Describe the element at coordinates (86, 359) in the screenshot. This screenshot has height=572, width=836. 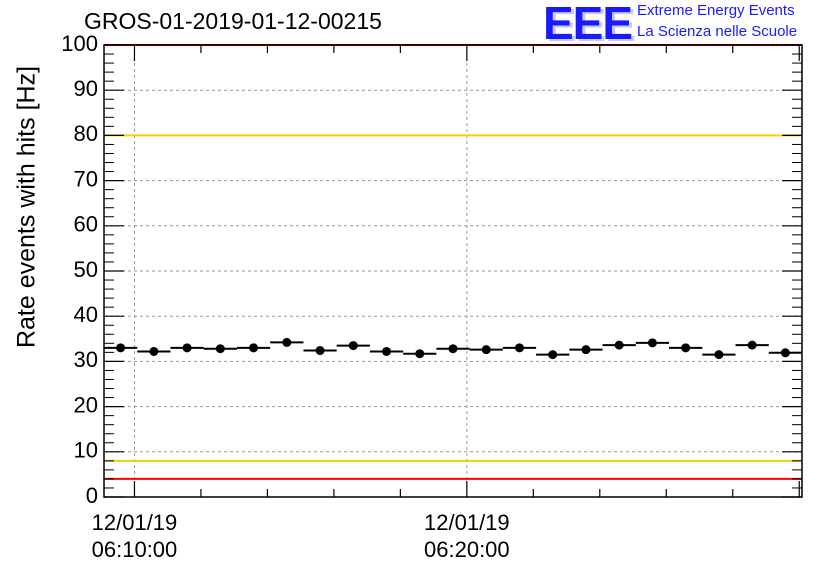
I see `y-tick-label: 30` at that location.